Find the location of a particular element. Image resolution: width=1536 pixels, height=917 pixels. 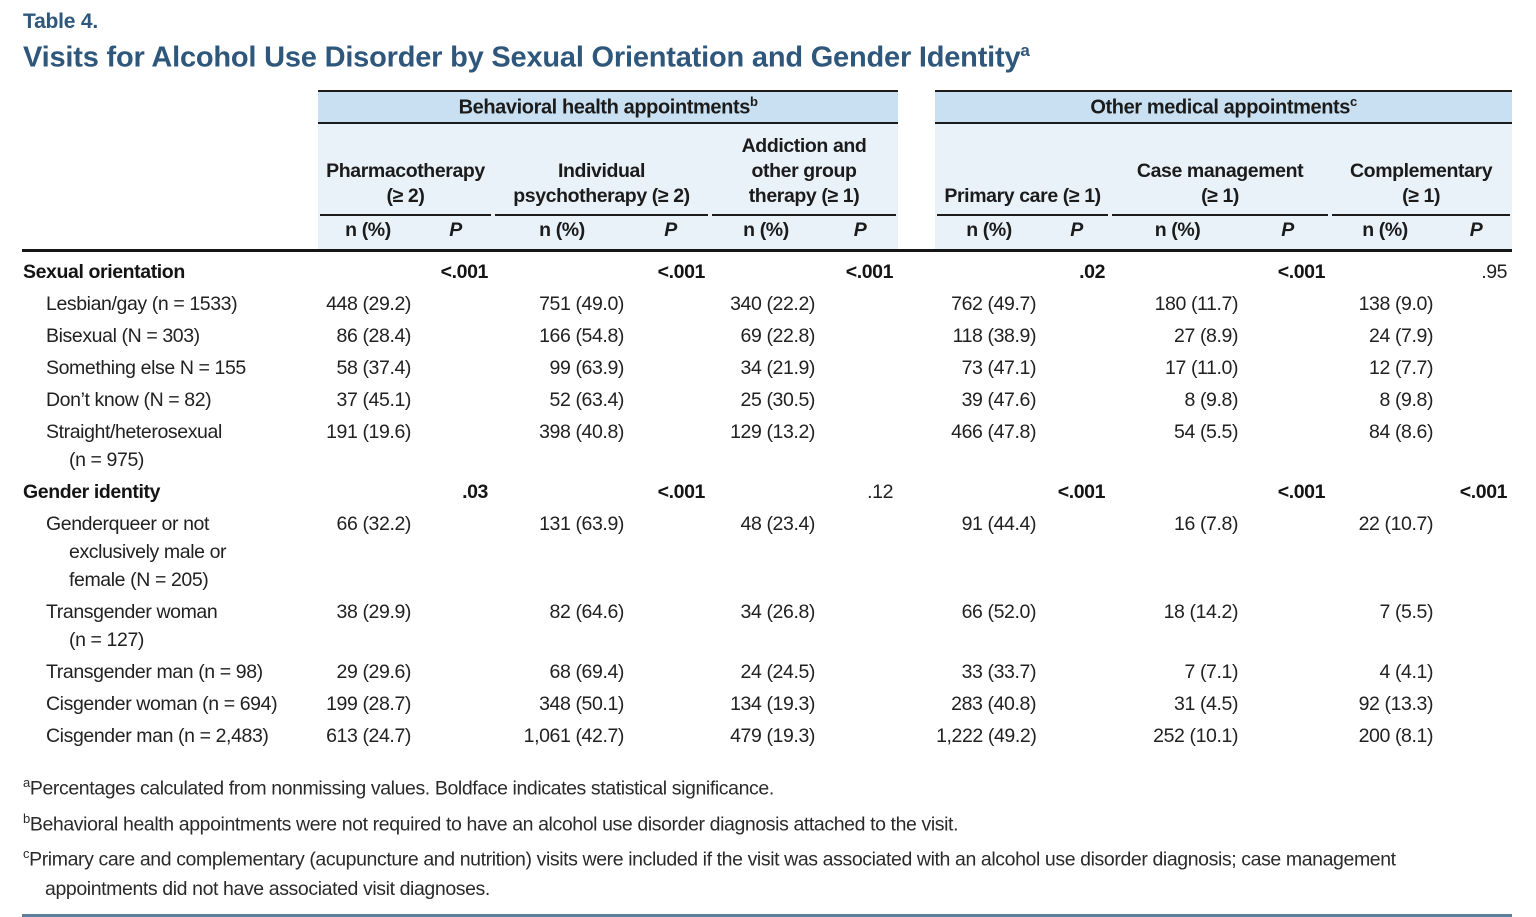

column-header-addiction-group-therapy: Addiction and other group therapy (≥ 1) is located at coordinates (804, 169).